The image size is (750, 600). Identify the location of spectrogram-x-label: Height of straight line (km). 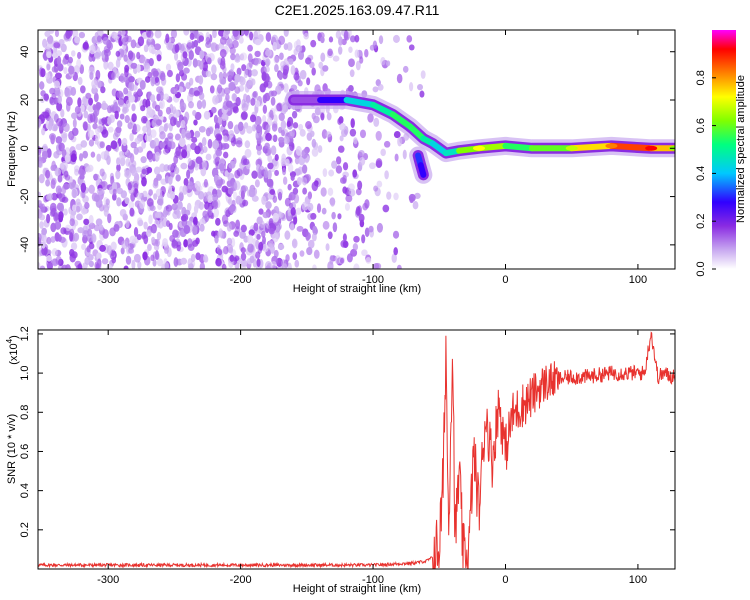
(357, 289).